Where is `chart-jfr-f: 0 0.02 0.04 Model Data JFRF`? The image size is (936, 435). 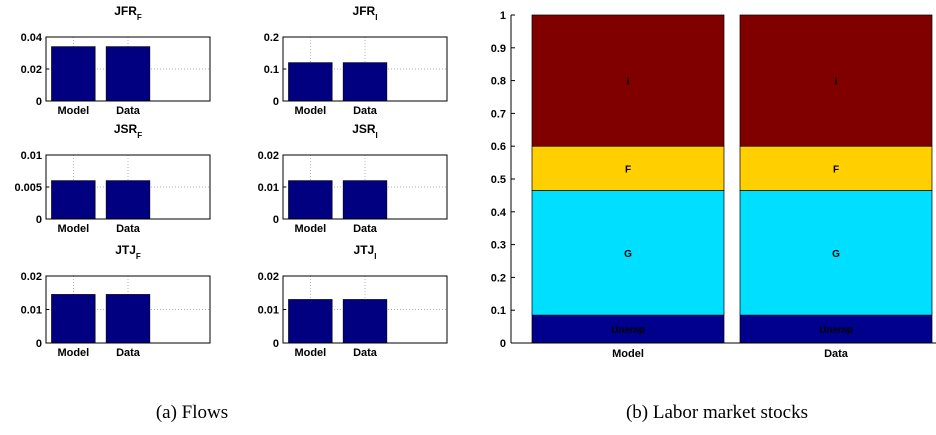 chart-jfr-f: 0 0.02 0.04 Model Data JFRF is located at coordinates (116, 60).